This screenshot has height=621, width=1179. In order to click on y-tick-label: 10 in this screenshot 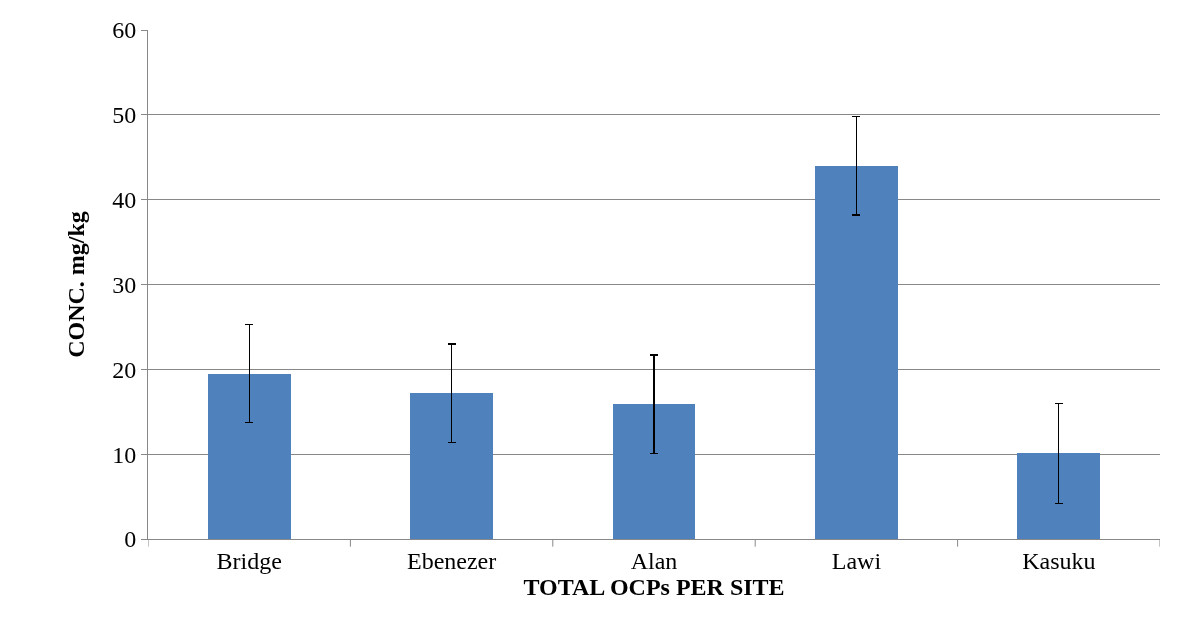, I will do `click(124, 454)`.